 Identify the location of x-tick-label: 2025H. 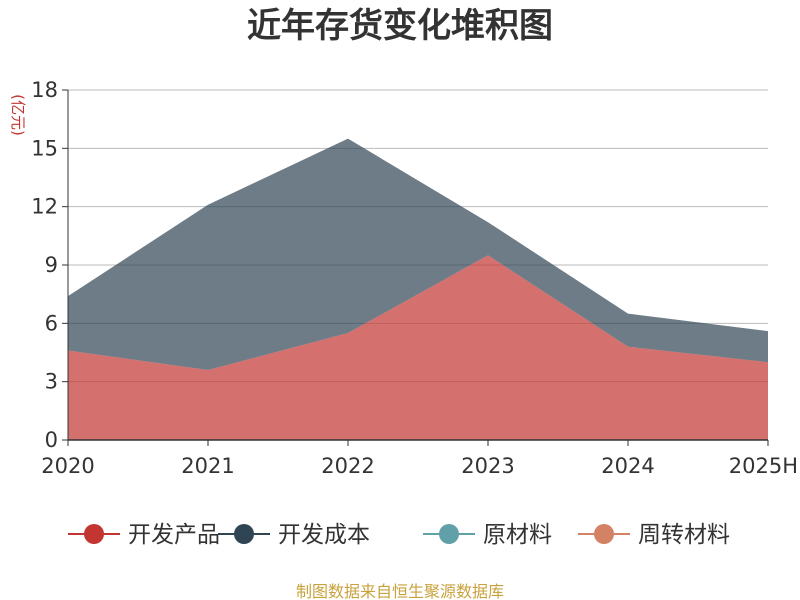
(763, 466).